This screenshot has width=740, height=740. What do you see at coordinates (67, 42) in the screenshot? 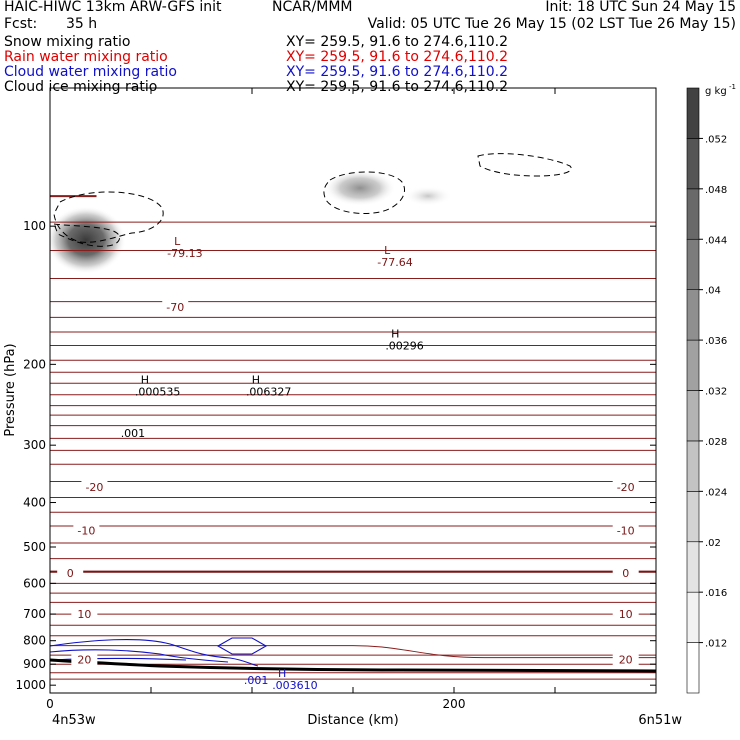
I see `field-snow-name: Snow mixing ratio` at bounding box center [67, 42].